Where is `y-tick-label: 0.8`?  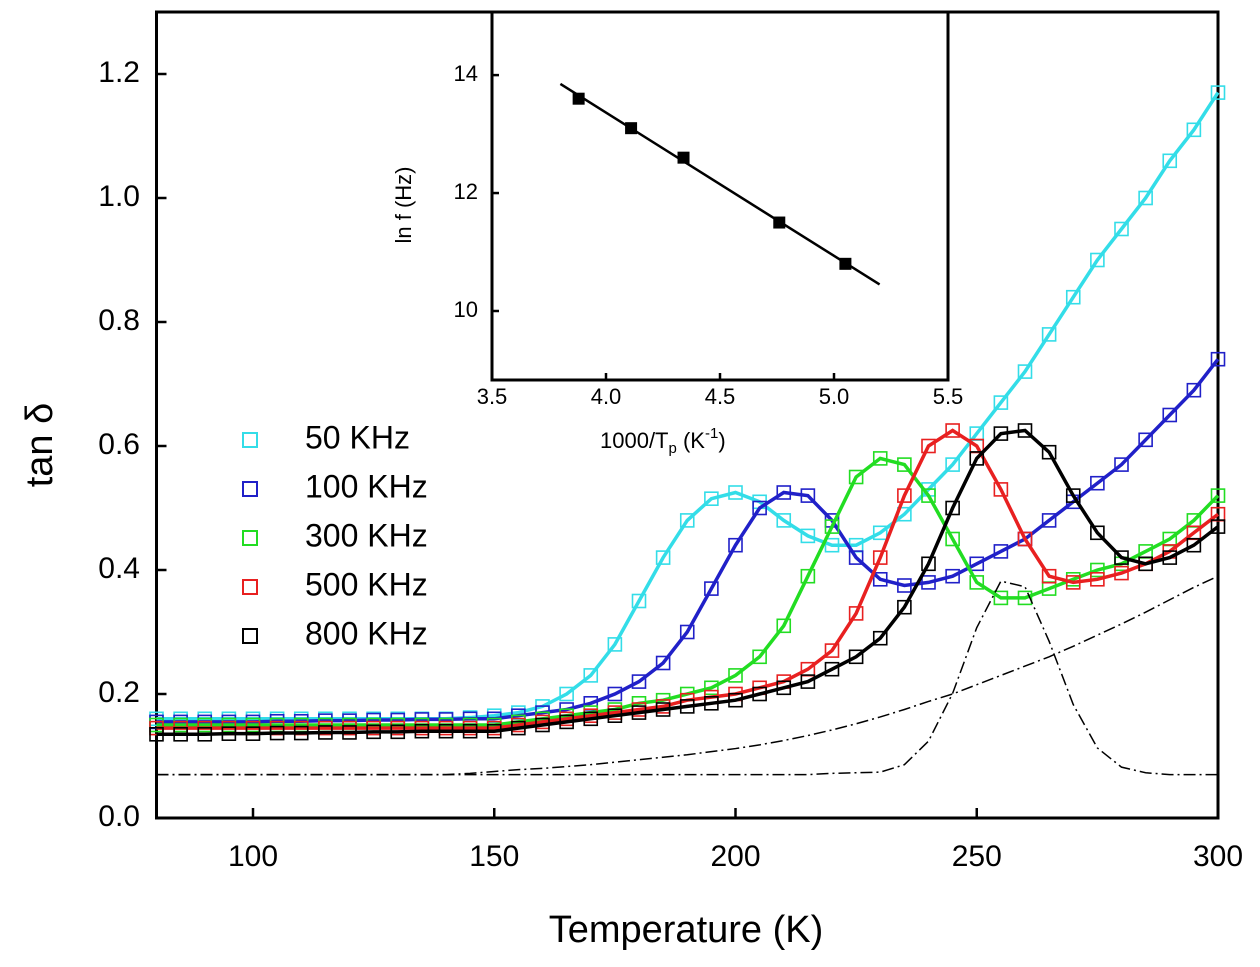 y-tick-label: 0.8 is located at coordinates (119, 320).